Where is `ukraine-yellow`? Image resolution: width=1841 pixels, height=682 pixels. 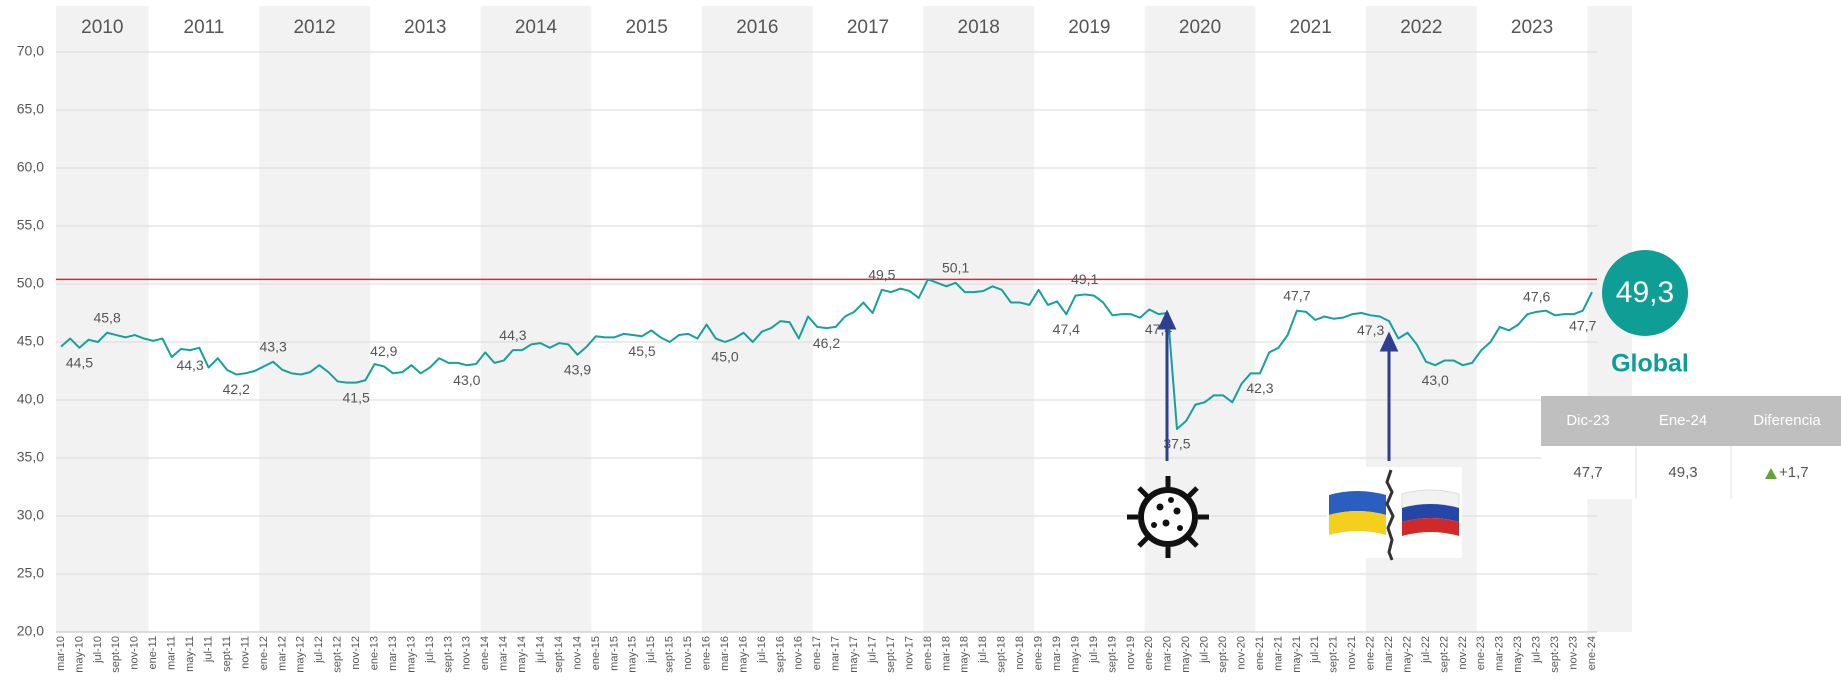 ukraine-yellow is located at coordinates (1357, 523).